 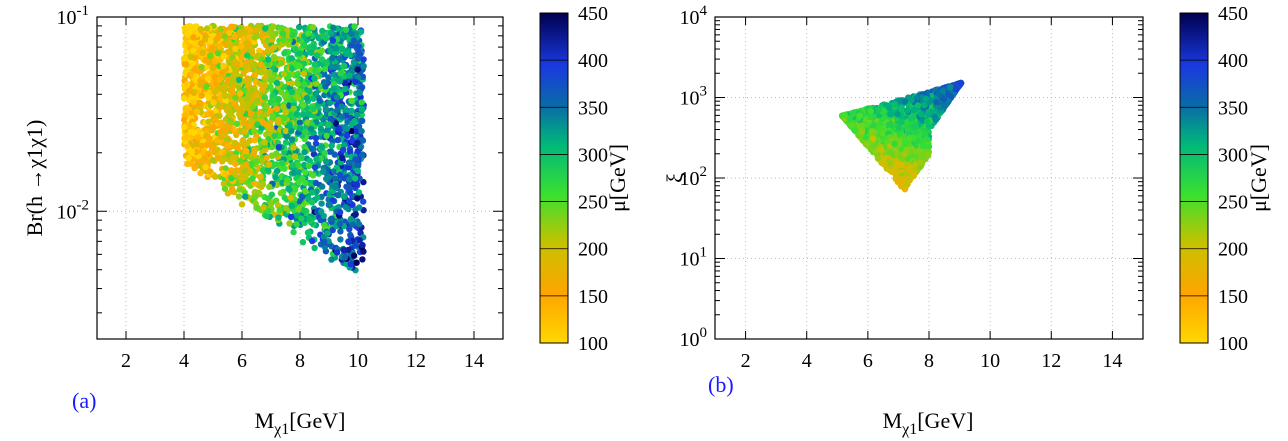 What do you see at coordinates (901, 136) in the screenshot?
I see `panel-b-points` at bounding box center [901, 136].